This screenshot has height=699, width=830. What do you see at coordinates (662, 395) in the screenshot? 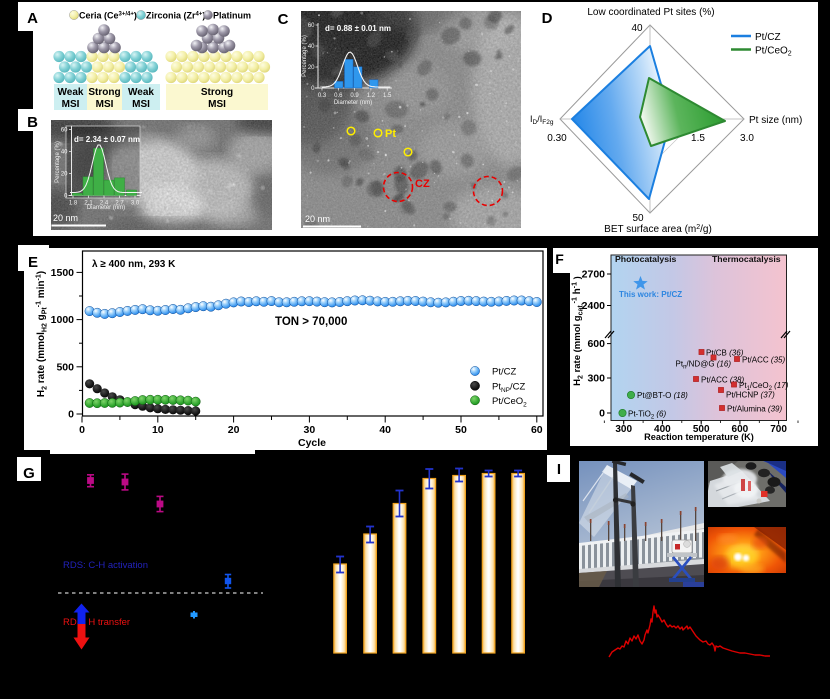
I see `svg-text: Pt@BT-O (18)` at bounding box center [662, 395].